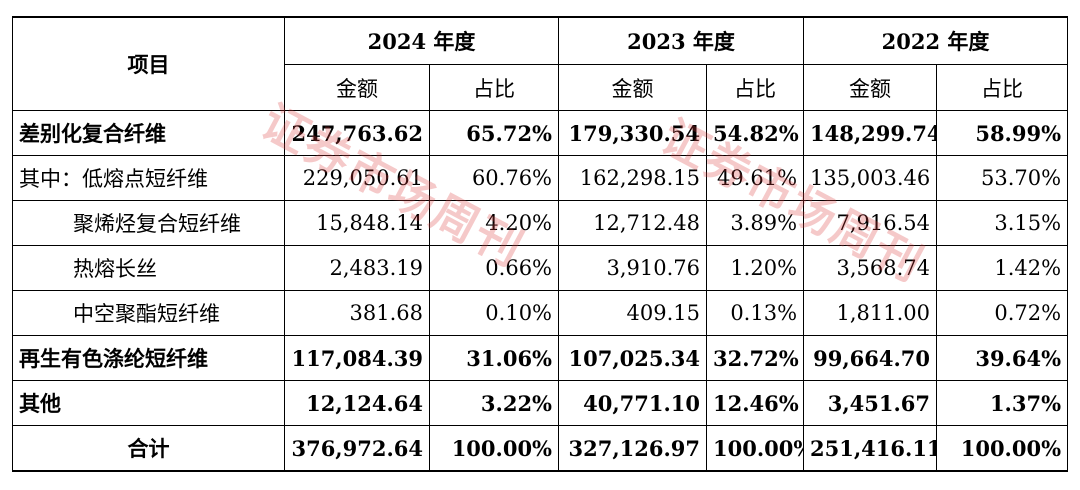 The image size is (1080, 490). What do you see at coordinates (494, 313) in the screenshot?
I see `cell-ratio: 0.10%` at bounding box center [494, 313].